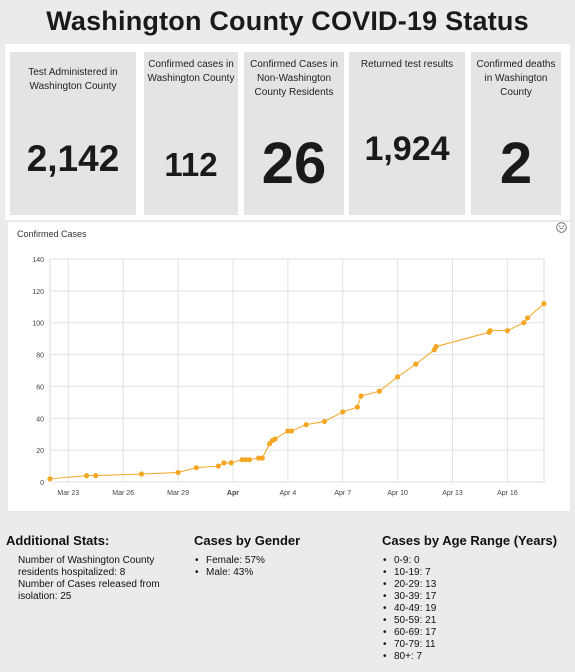 The height and width of the screenshot is (672, 575). Describe the element at coordinates (516, 78) in the screenshot. I see `stat-label: Confirmed deaths in Washington County` at that location.